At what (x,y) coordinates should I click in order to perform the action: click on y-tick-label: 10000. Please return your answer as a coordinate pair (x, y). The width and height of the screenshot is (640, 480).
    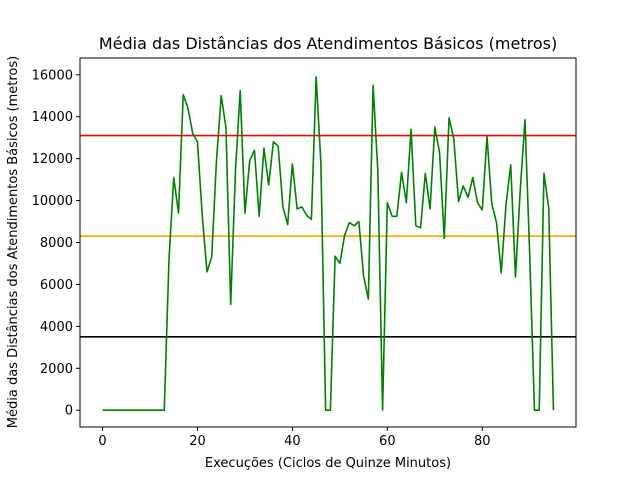
    Looking at the image, I should click on (52, 201).